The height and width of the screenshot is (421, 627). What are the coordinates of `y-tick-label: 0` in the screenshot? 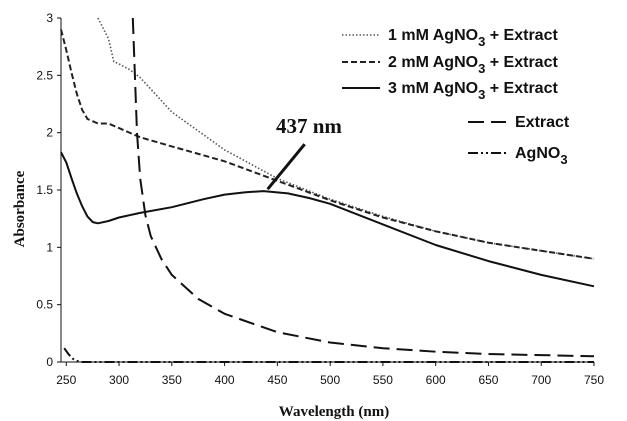 It's located at (49, 362).